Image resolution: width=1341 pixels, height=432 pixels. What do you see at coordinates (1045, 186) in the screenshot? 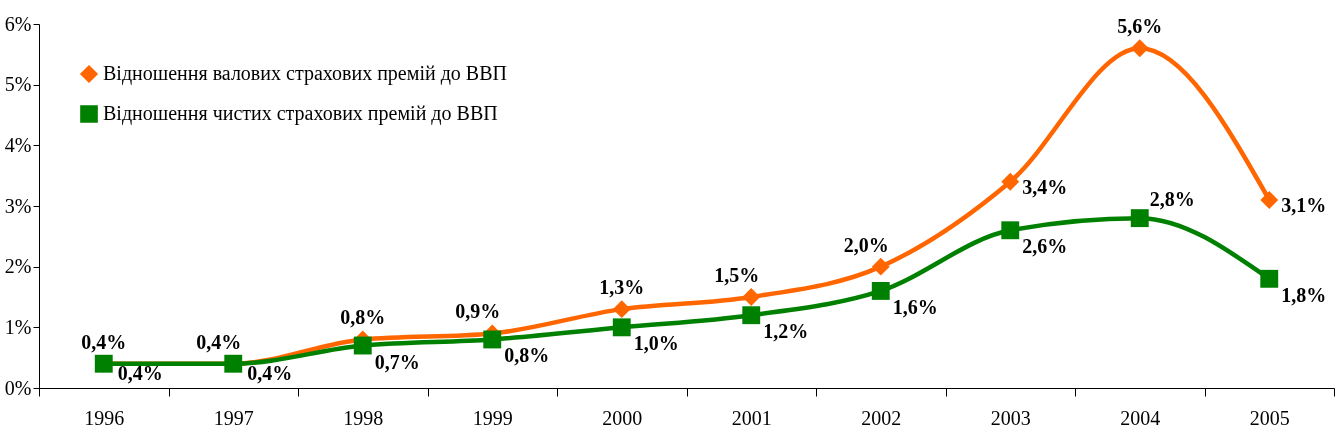
I see `data-label: 3,4%` at bounding box center [1045, 186].